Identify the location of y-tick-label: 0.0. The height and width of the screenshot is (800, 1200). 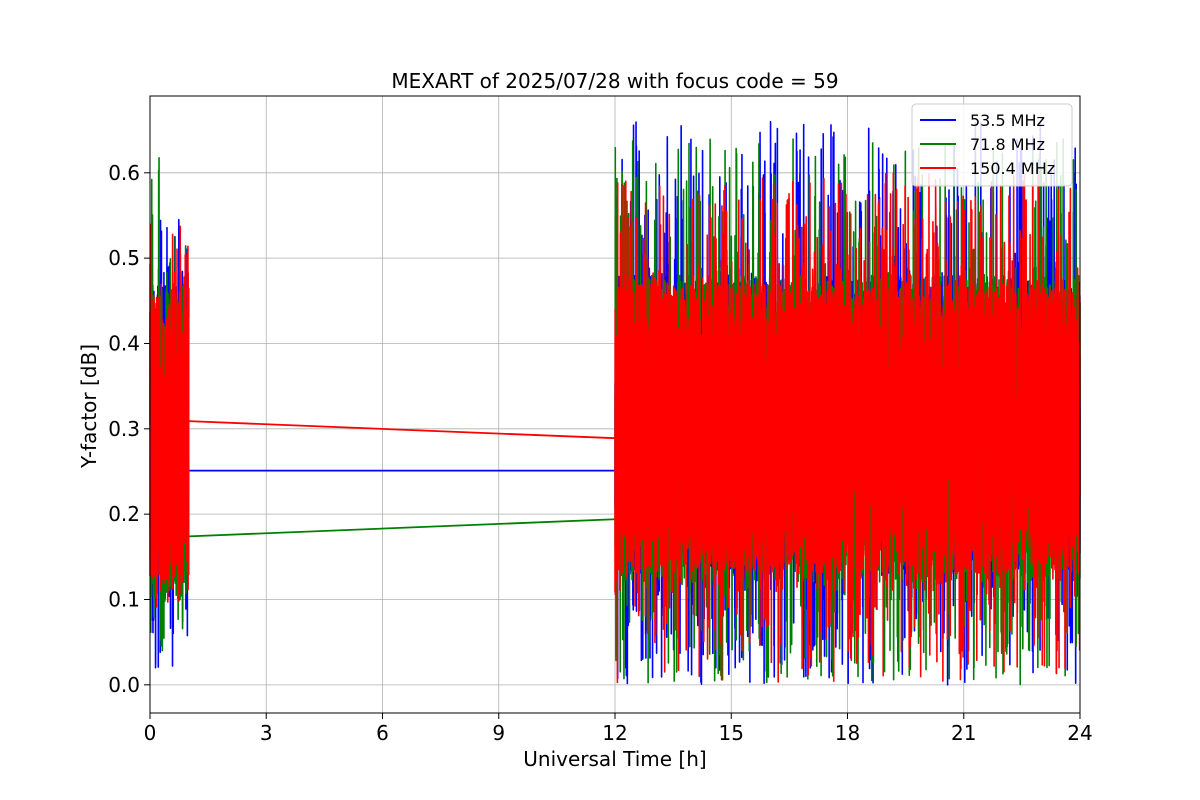
(124, 685).